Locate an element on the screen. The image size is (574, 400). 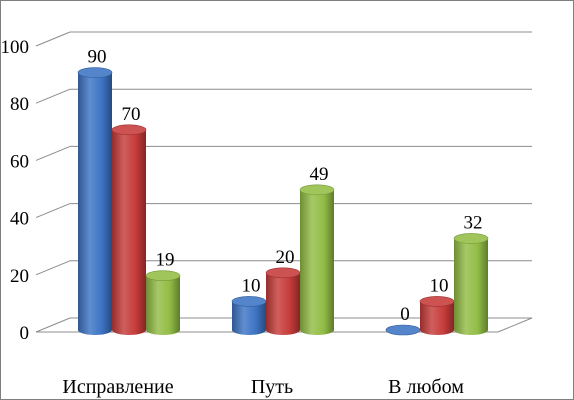
category-label: Исправление is located at coordinates (117, 387).